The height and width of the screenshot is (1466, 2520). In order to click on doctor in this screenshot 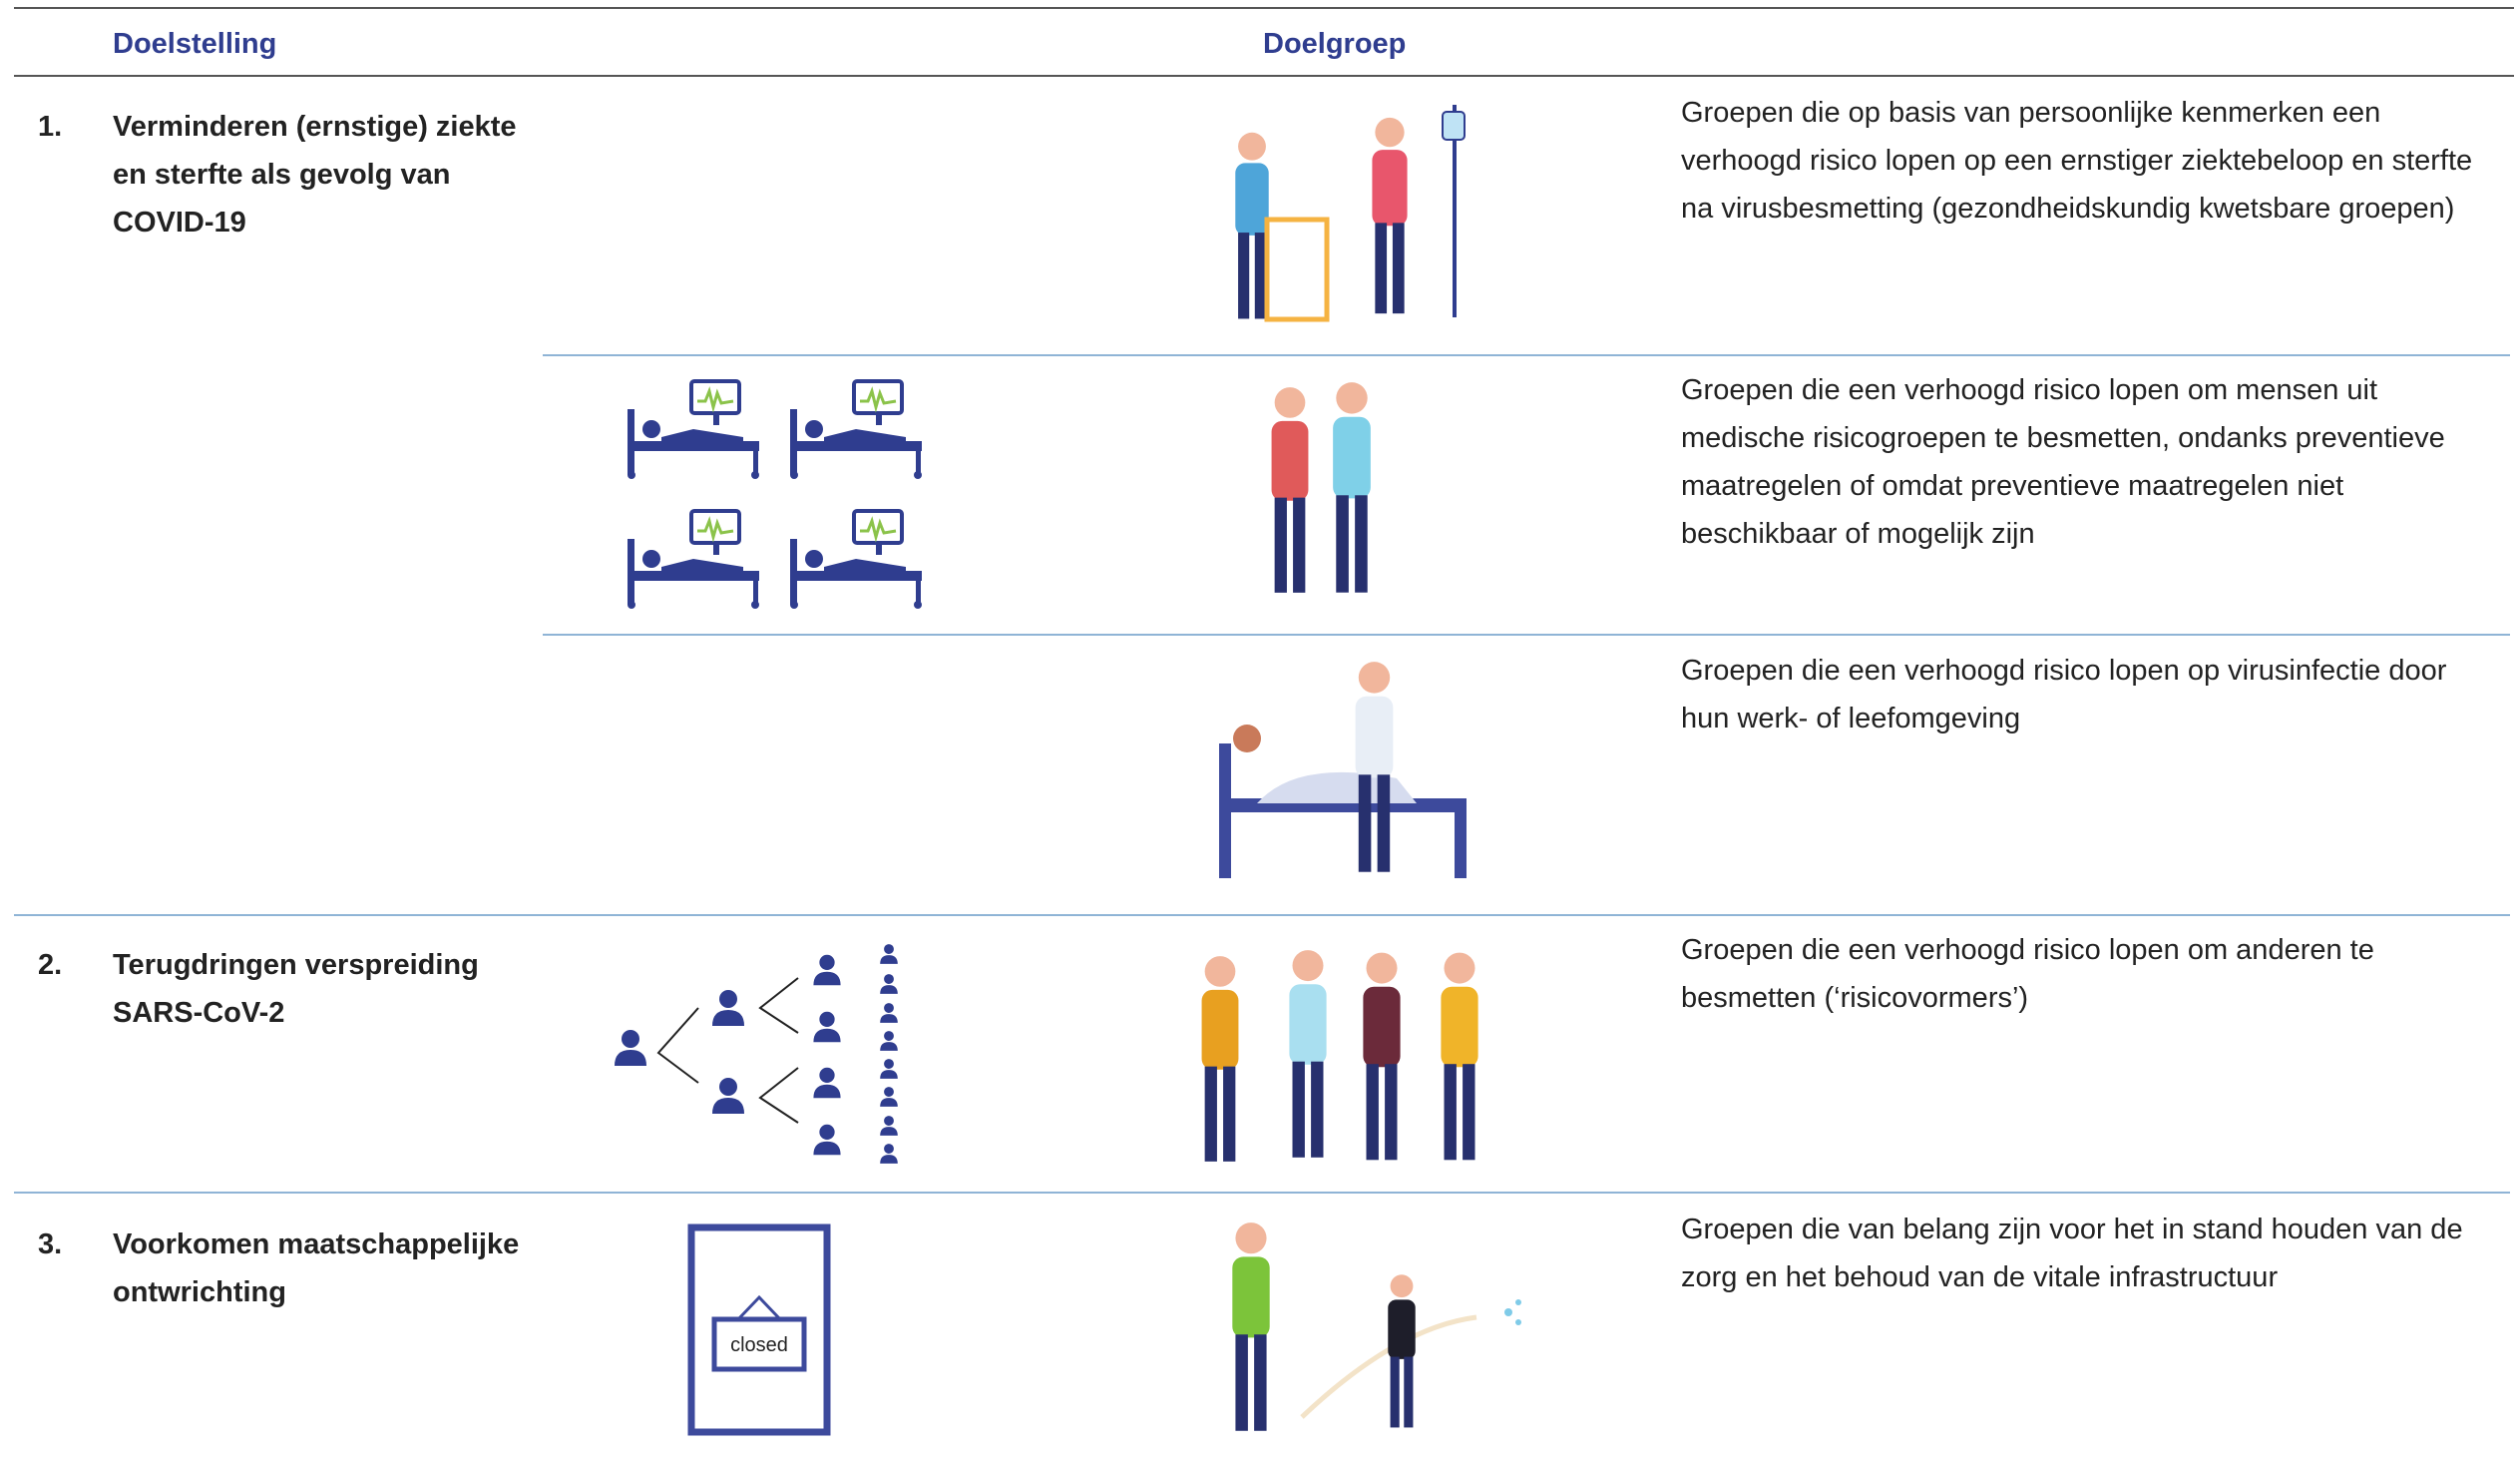, I will do `click(1374, 767)`.